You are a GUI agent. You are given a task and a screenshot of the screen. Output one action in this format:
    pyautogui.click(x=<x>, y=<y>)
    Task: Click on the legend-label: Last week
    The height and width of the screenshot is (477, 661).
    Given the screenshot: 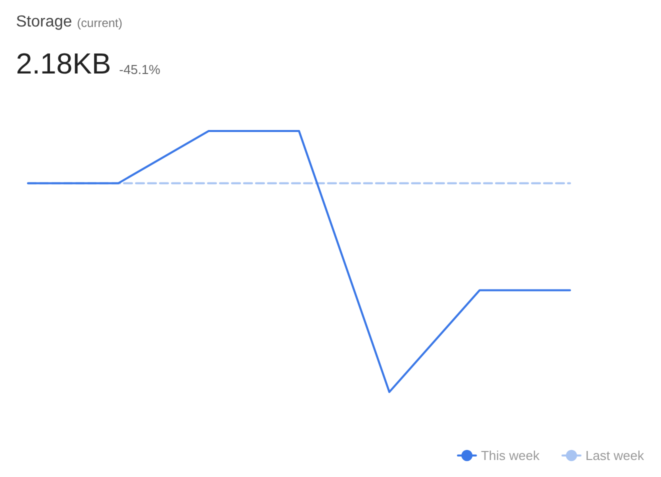 What is the action you would take?
    pyautogui.click(x=614, y=455)
    